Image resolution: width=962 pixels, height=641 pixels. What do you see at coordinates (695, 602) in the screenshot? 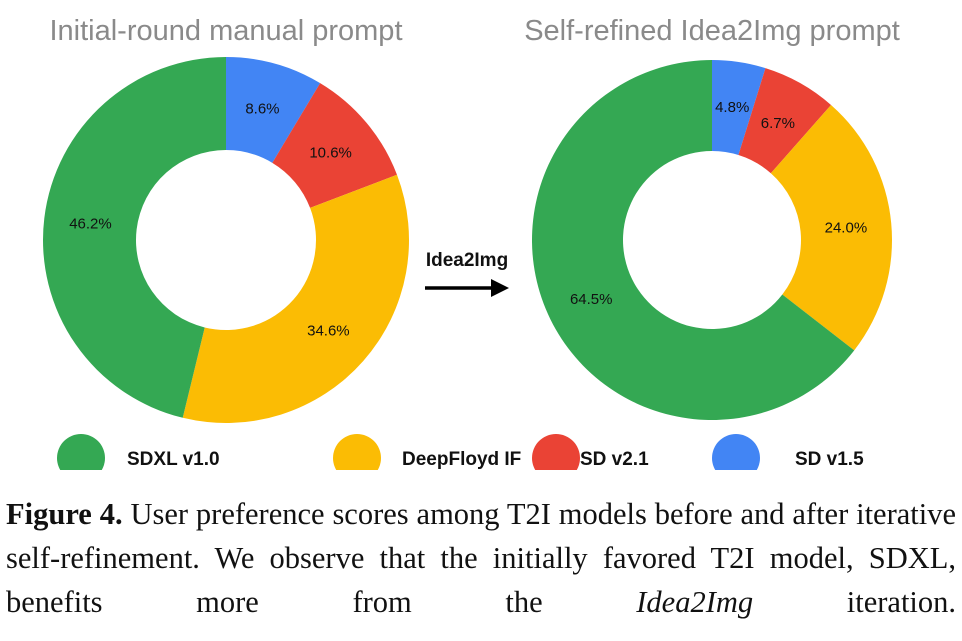
I see `caption-emphasis: Idea2Img` at bounding box center [695, 602].